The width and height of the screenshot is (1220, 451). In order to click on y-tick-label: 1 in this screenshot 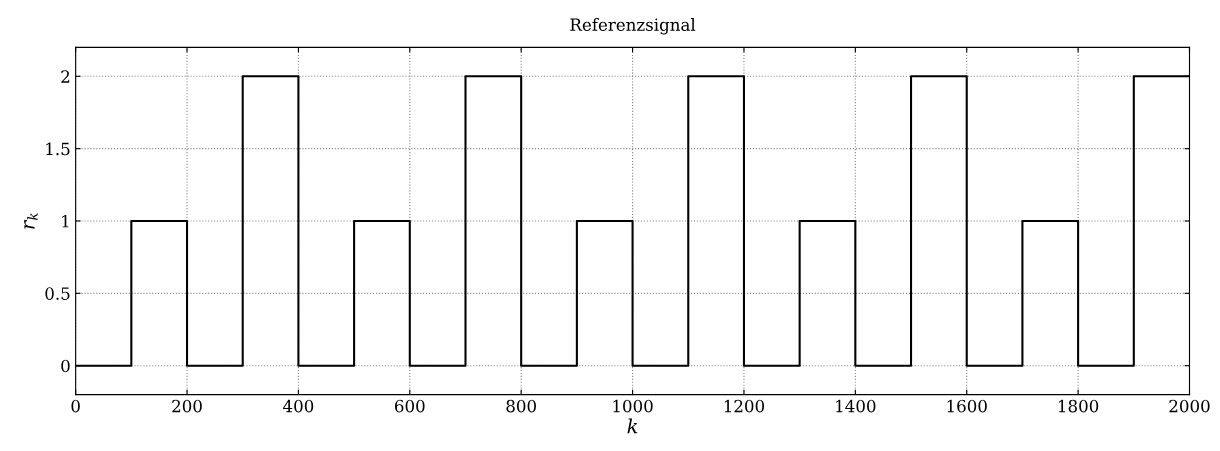, I will do `click(65, 221)`.